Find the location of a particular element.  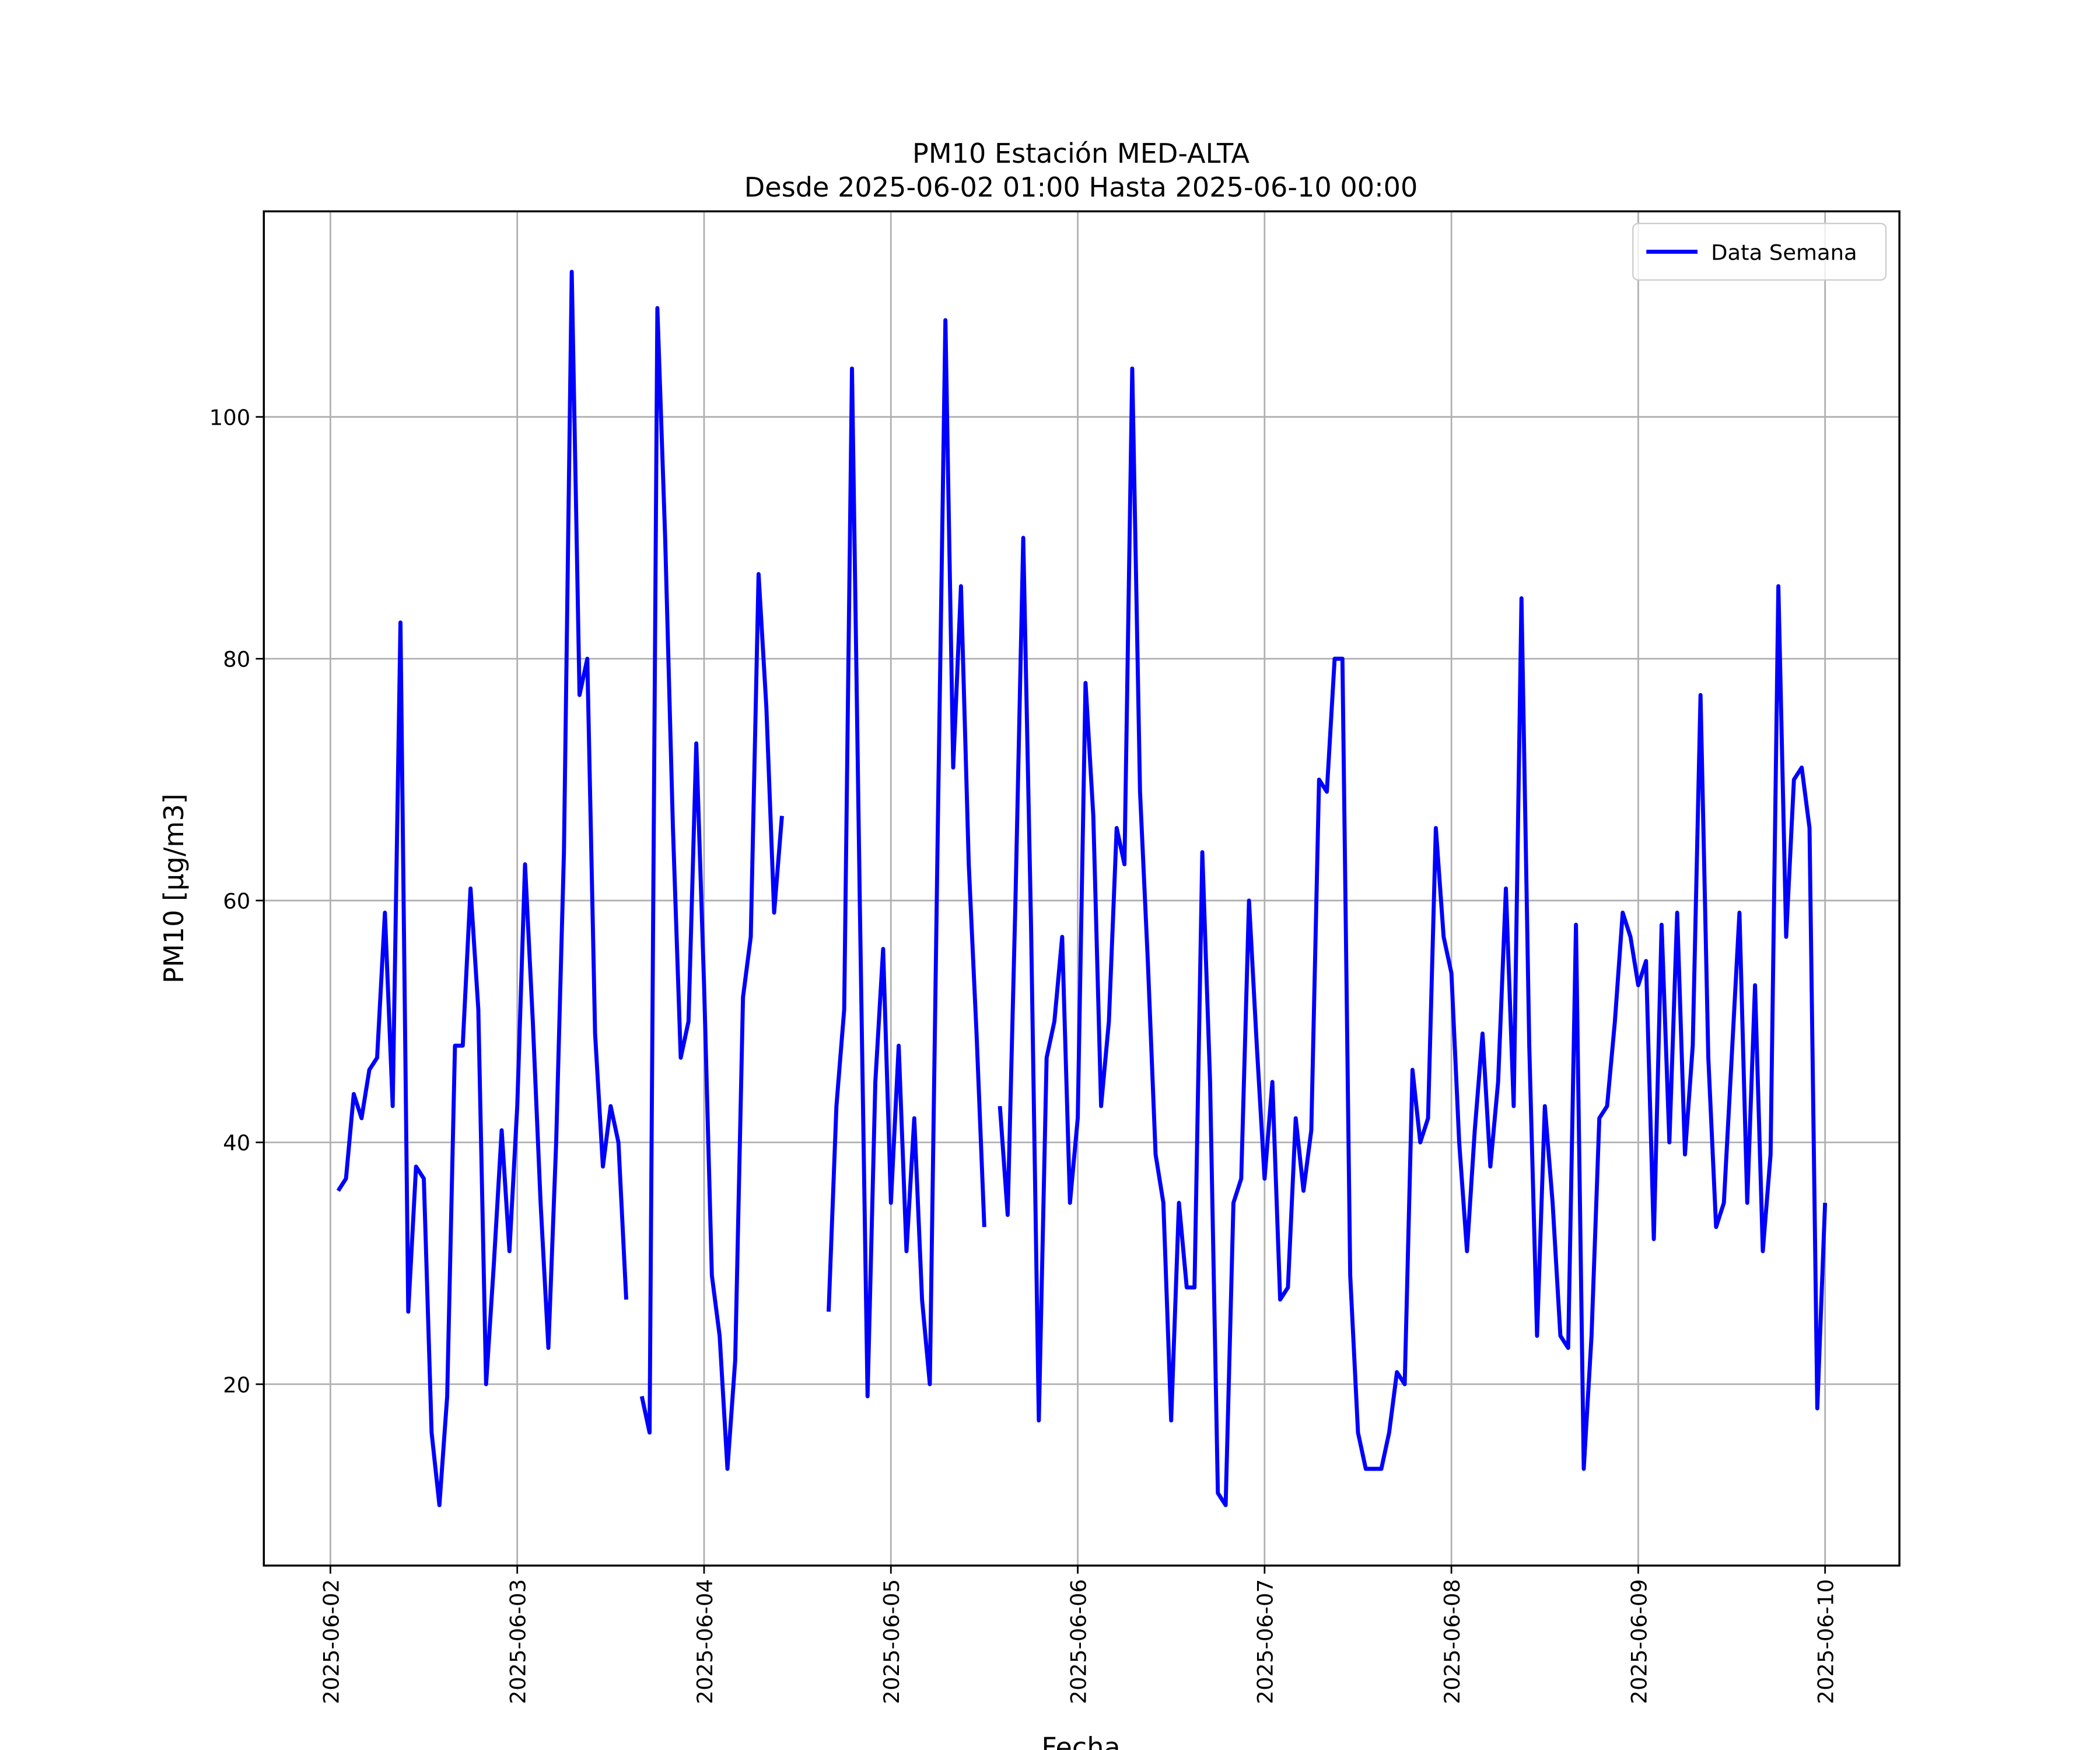

x-tick-label: 2025-06-04 is located at coordinates (705, 1641).